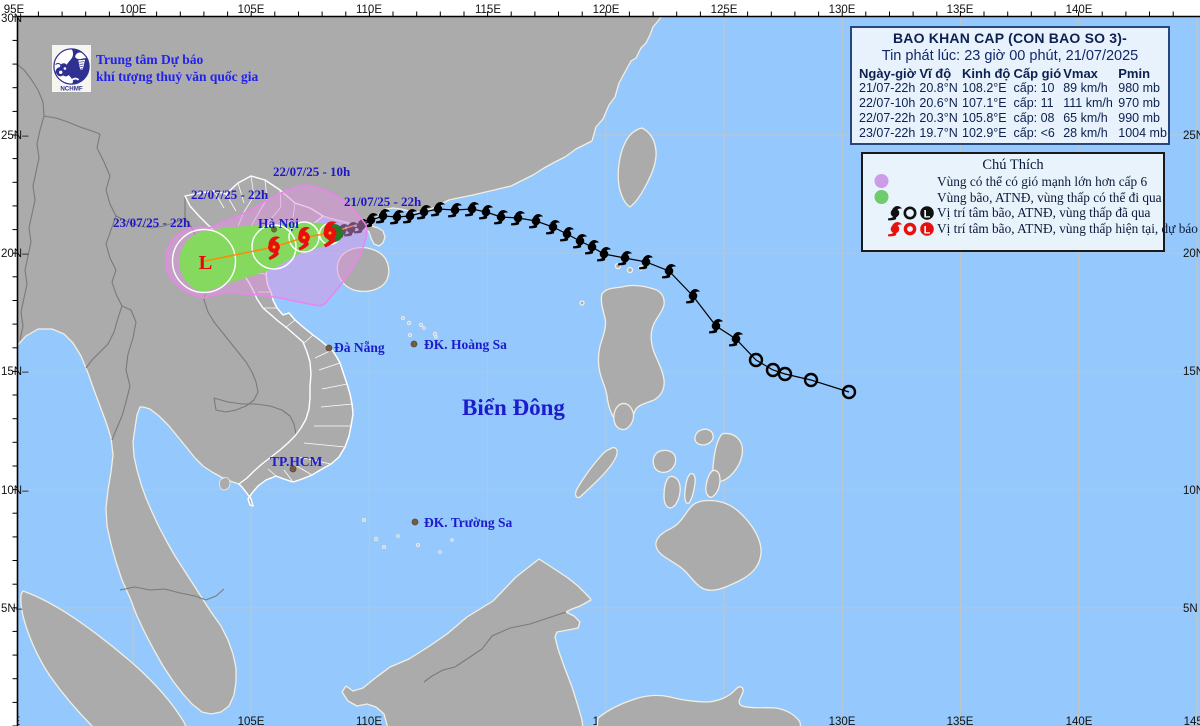 The image size is (1200, 726). Describe the element at coordinates (468, 522) in the screenshot. I see `svg-text: ĐK. Trường Sa` at that location.